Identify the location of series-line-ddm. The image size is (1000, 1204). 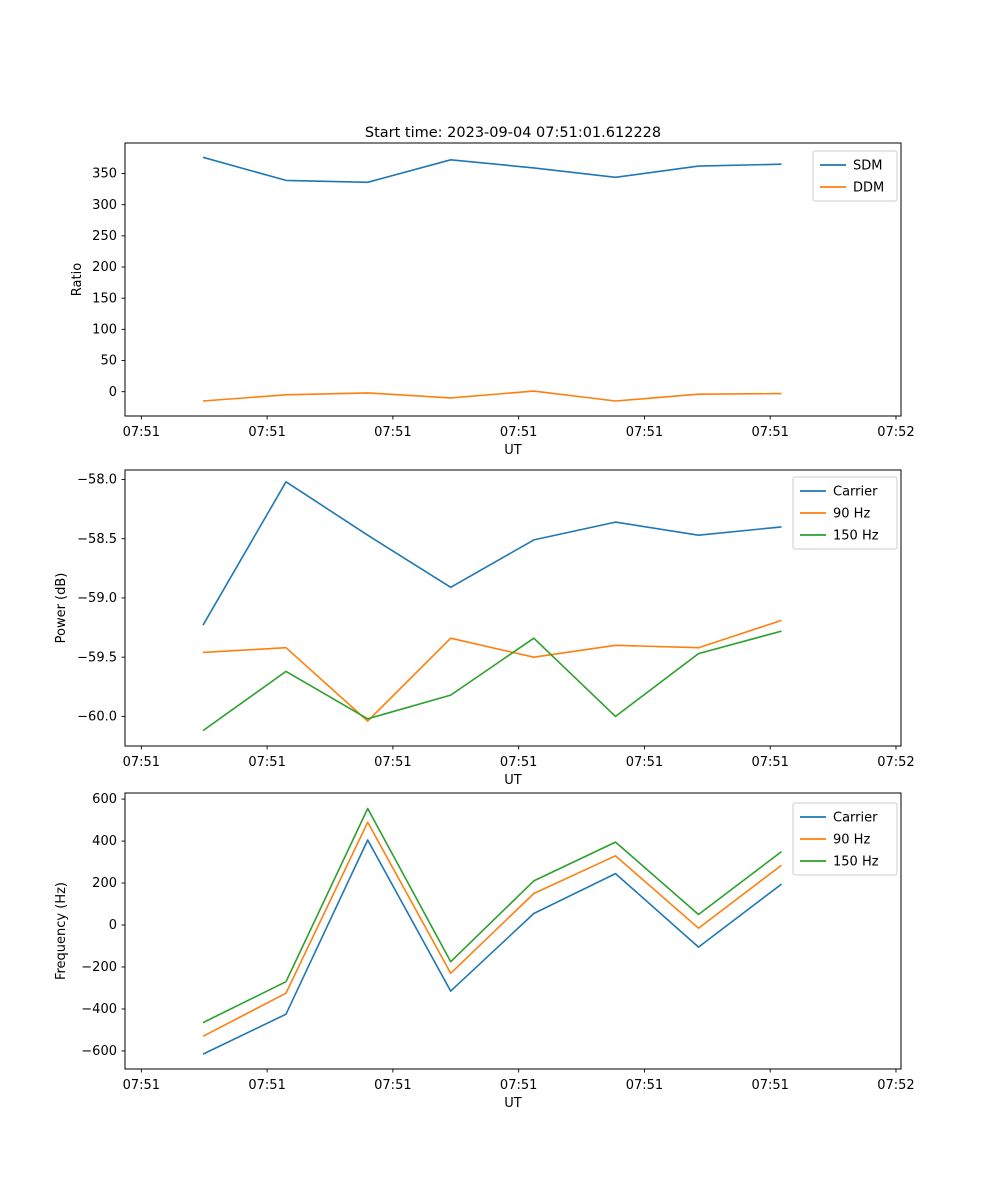
(492, 396).